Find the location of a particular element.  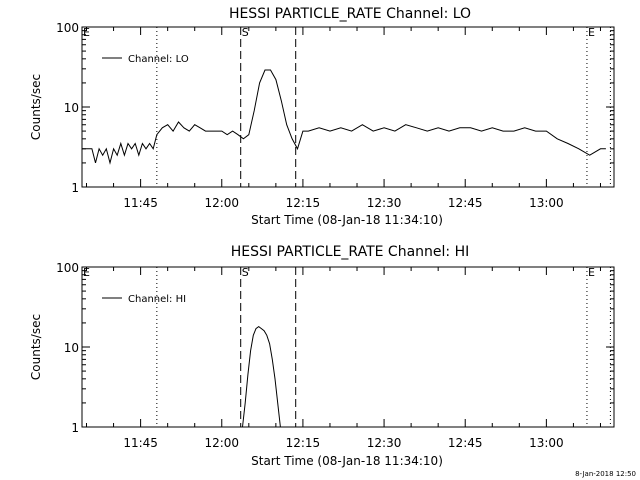

legend: Channel: HI is located at coordinates (144, 299).